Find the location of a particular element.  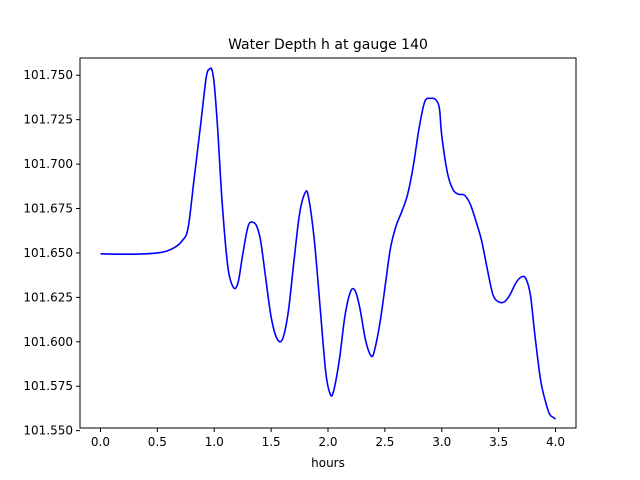

x-tick-label: 1.5 is located at coordinates (271, 442).